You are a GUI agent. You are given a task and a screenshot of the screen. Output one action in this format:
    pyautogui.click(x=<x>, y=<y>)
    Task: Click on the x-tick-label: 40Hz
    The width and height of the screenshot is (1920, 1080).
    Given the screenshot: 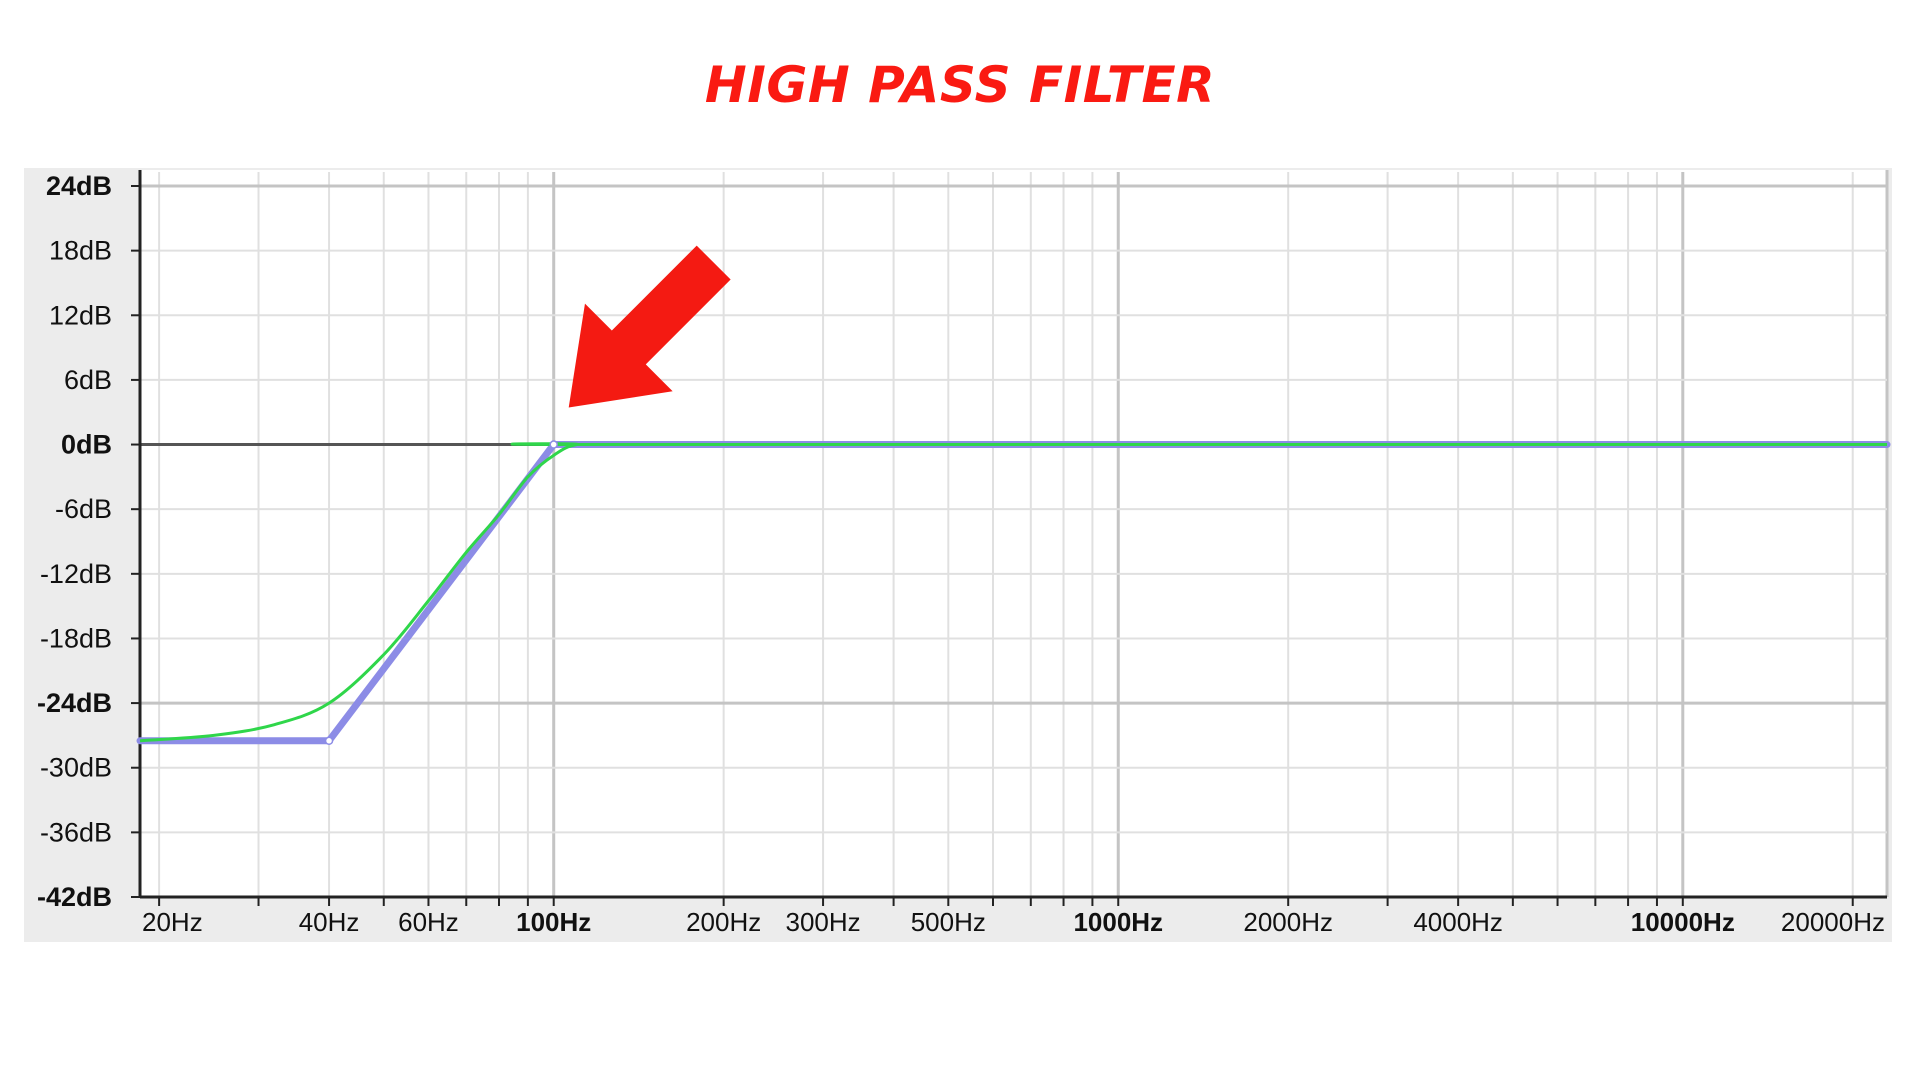 What is the action you would take?
    pyautogui.click(x=329, y=922)
    